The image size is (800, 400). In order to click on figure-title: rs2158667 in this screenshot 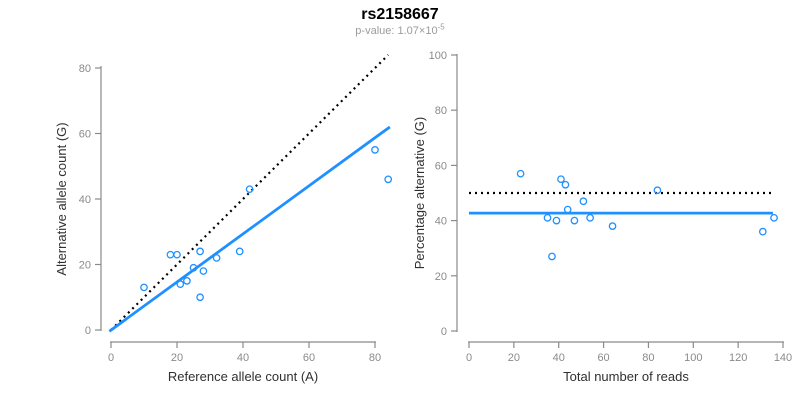, I will do `click(400, 14)`.